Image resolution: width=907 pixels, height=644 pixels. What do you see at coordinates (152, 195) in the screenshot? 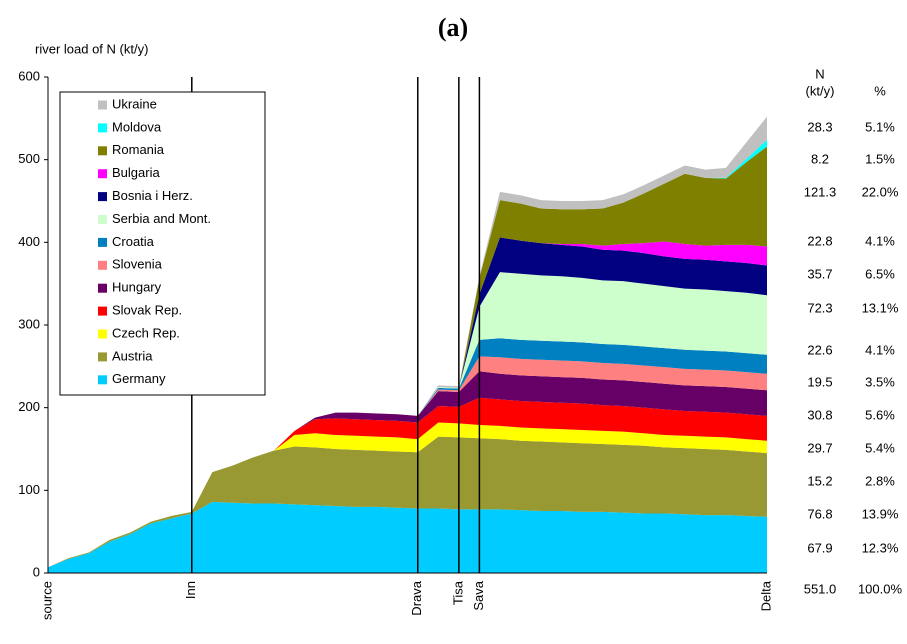
I see `legend-label: Bosnia i Herz.` at bounding box center [152, 195].